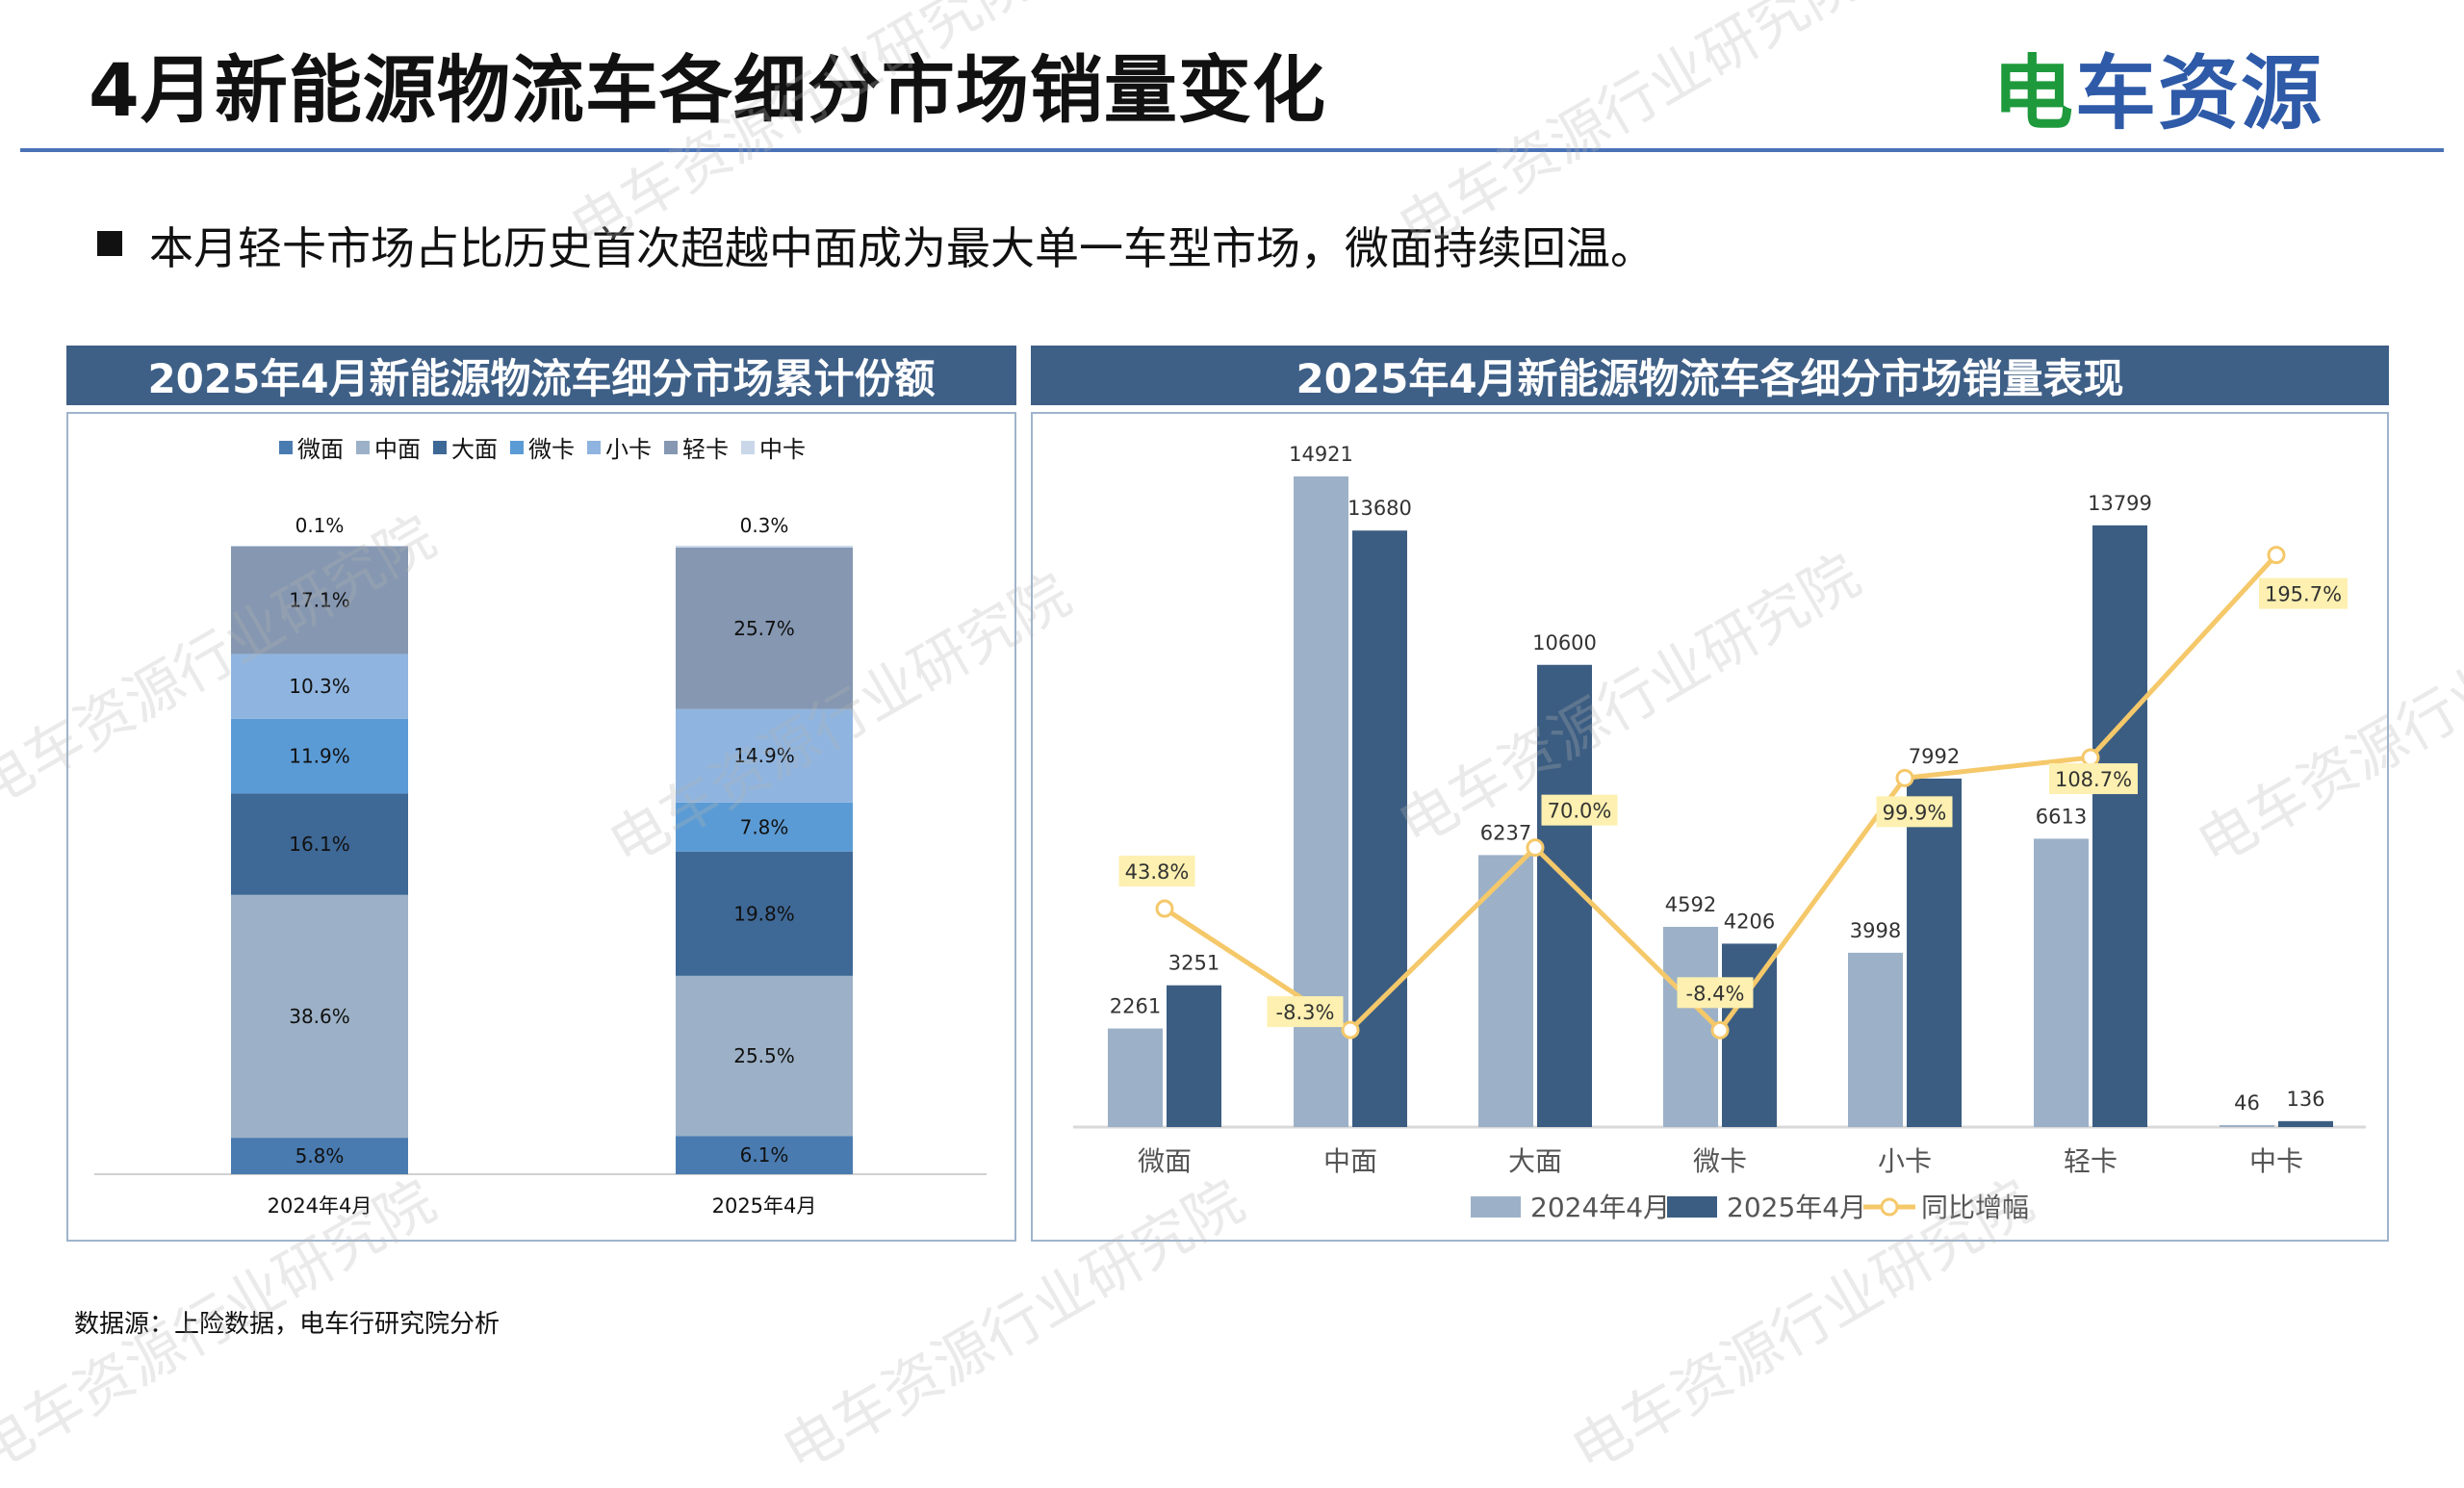 The height and width of the screenshot is (1488, 2464). Describe the element at coordinates (1379, 829) in the screenshot. I see `bar-2025-中面` at that location.